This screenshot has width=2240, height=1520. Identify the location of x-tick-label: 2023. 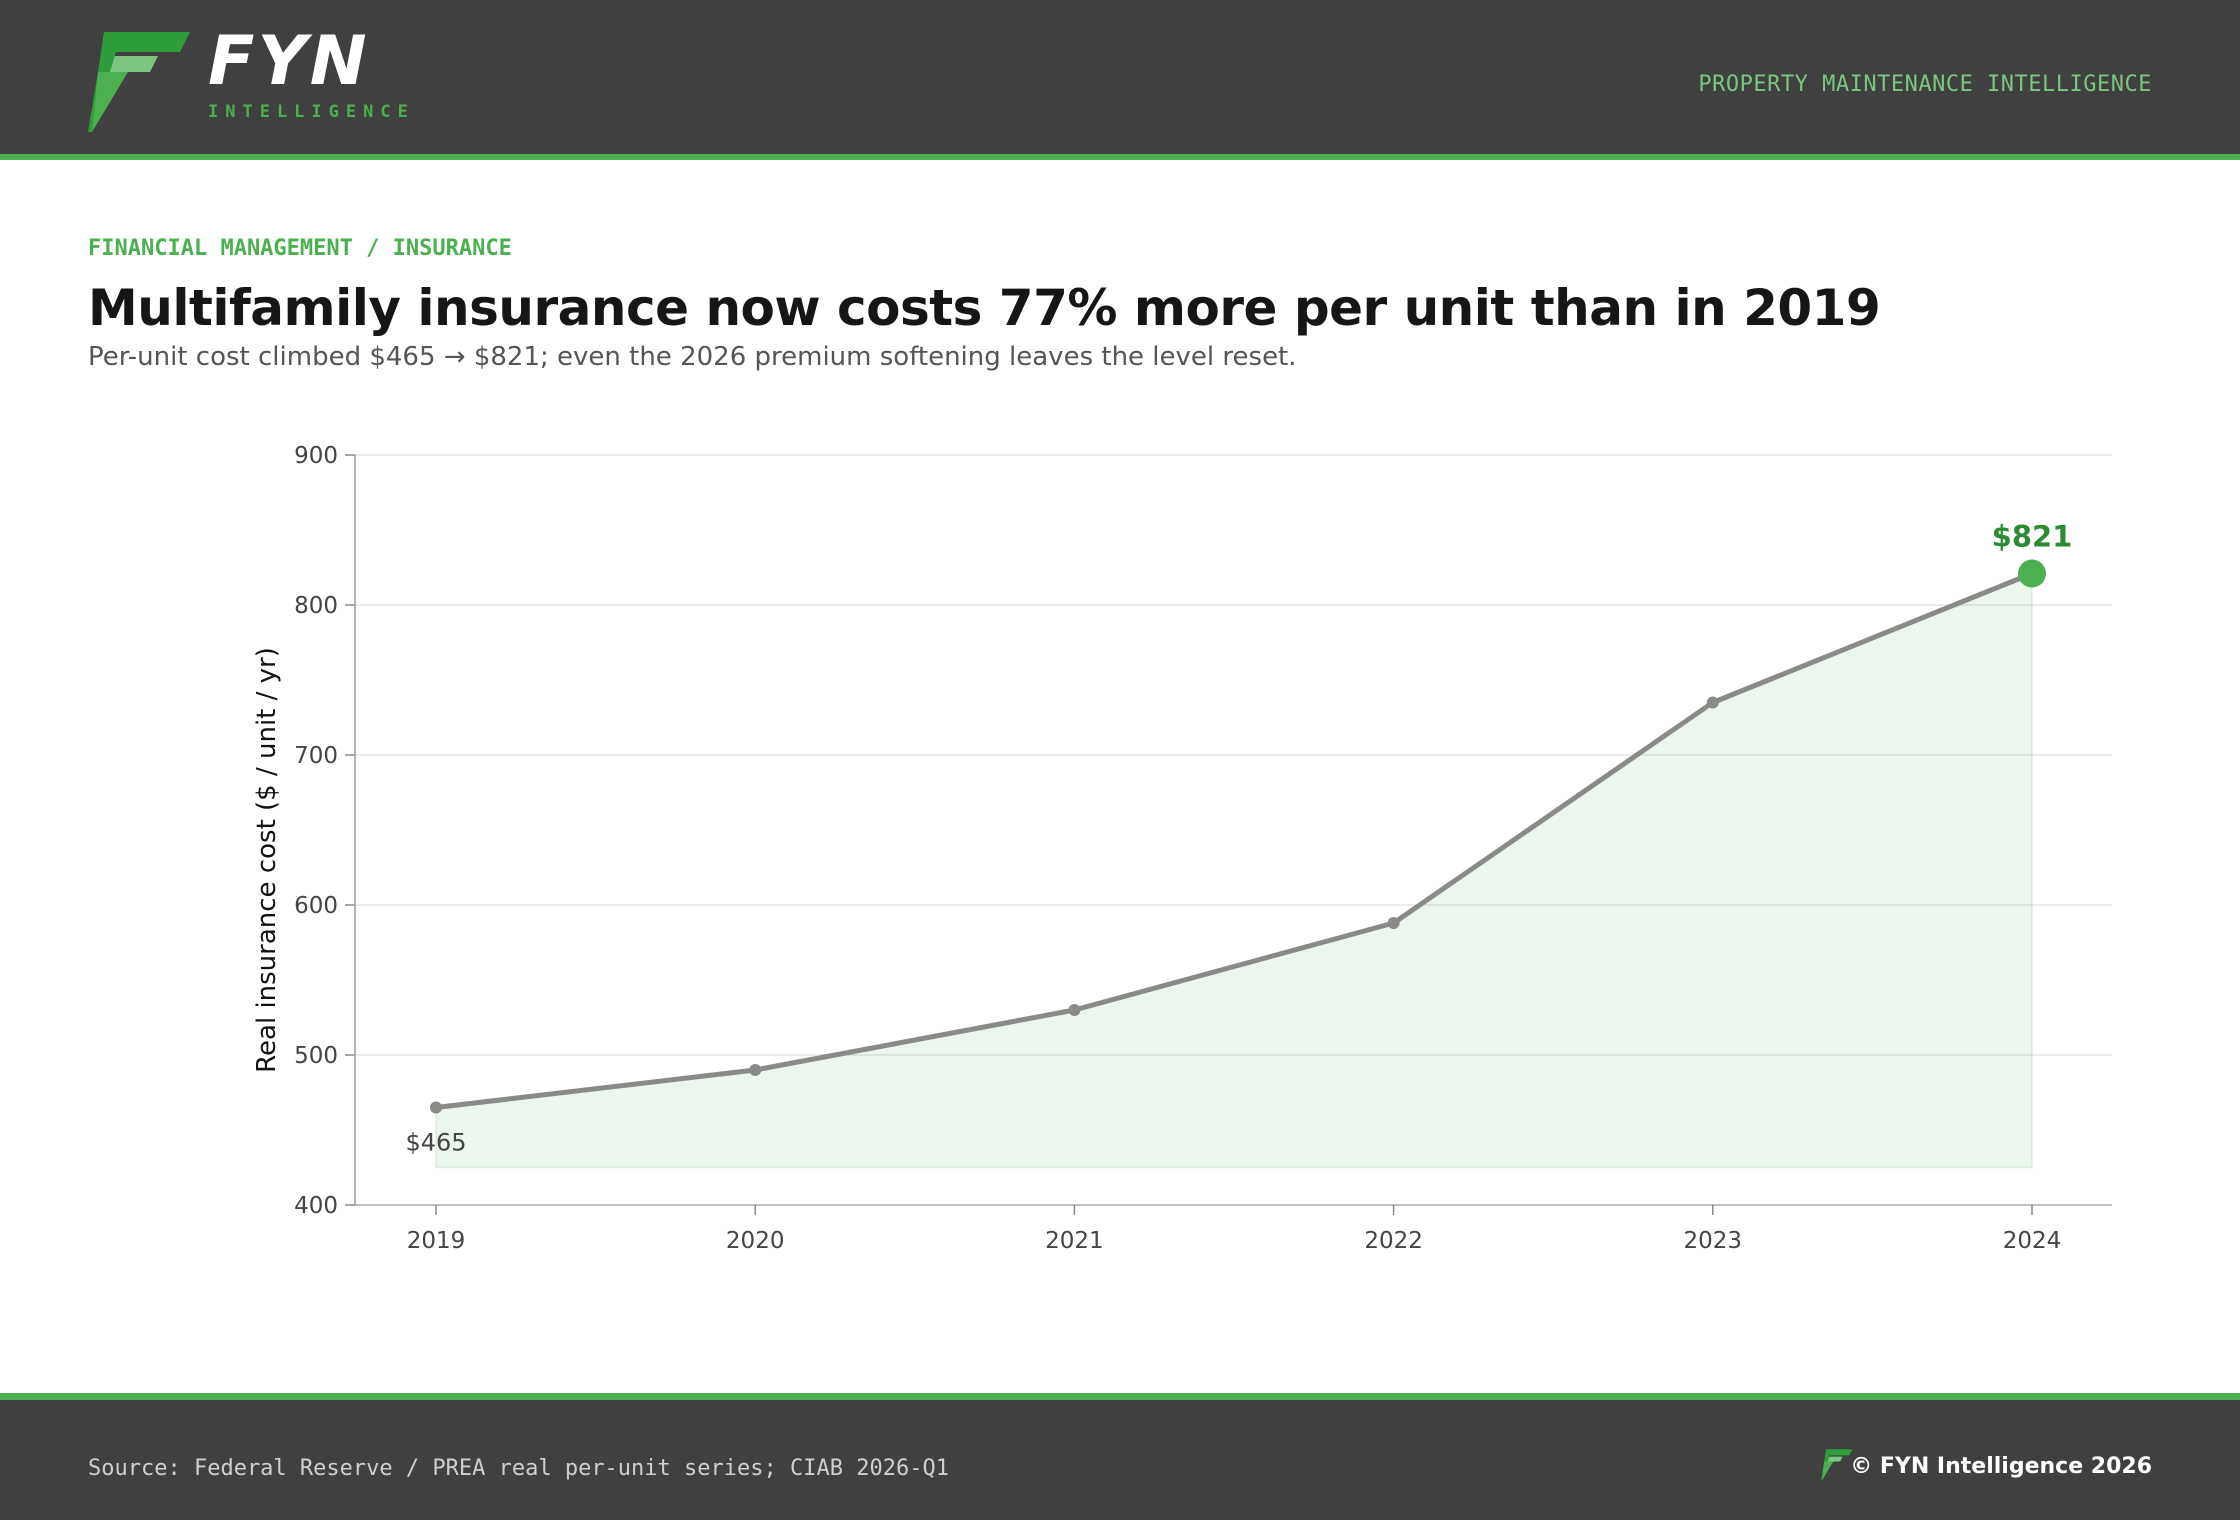
(1713, 1241).